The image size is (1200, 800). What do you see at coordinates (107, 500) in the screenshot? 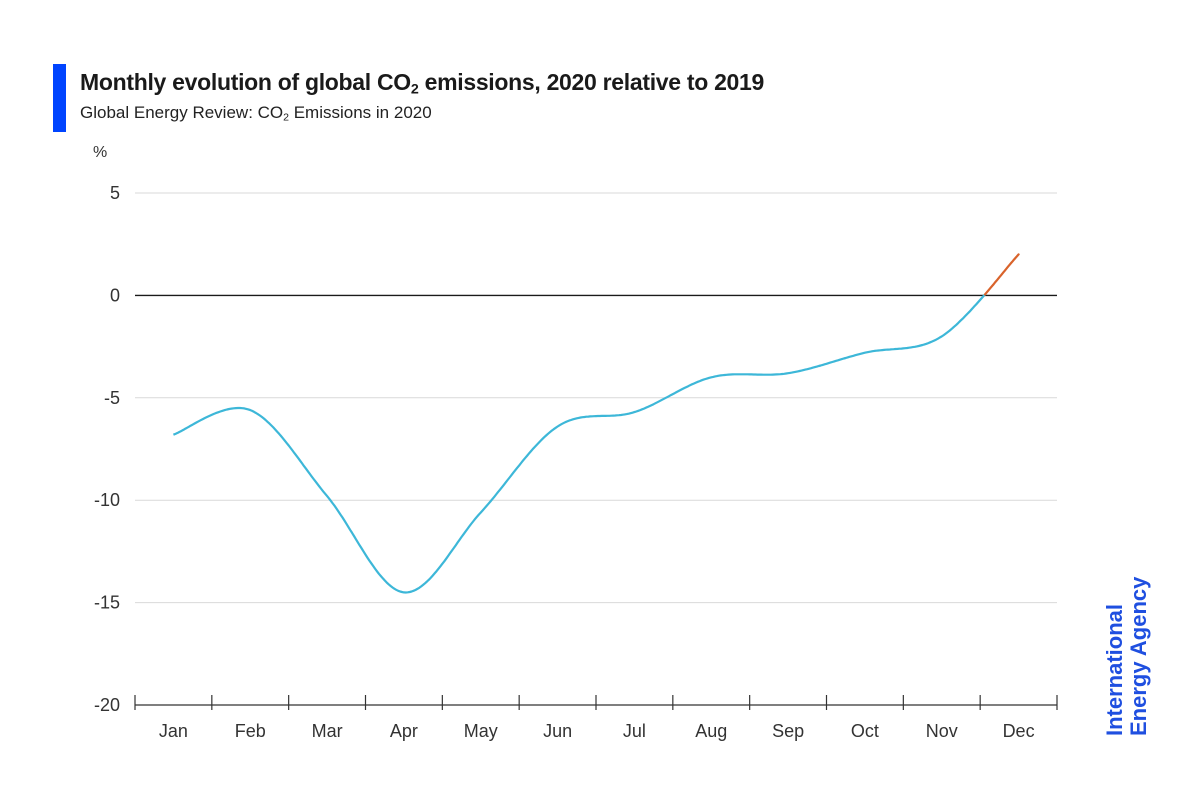
I see `y-tick-label: -10` at bounding box center [107, 500].